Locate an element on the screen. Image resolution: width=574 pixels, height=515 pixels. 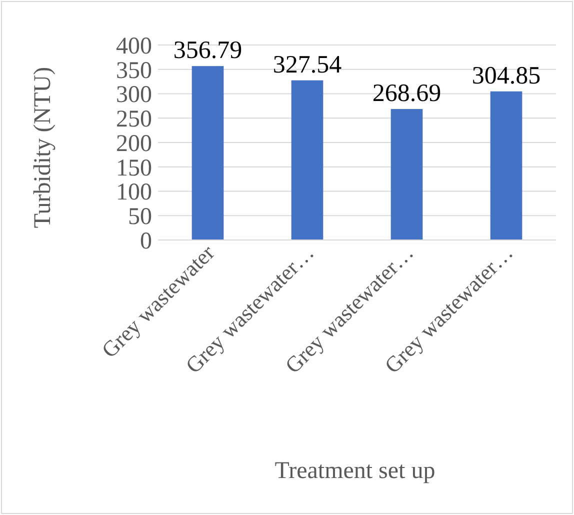
y-tick-label: 50 is located at coordinates (140, 217).